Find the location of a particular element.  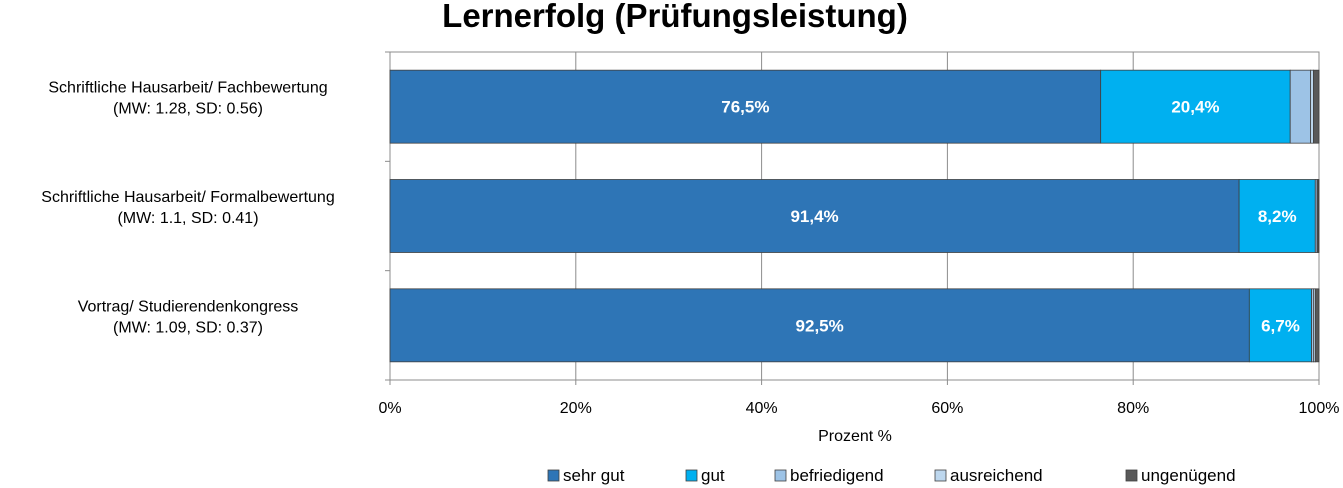

bar-segment-befriedigend is located at coordinates (1300, 106).